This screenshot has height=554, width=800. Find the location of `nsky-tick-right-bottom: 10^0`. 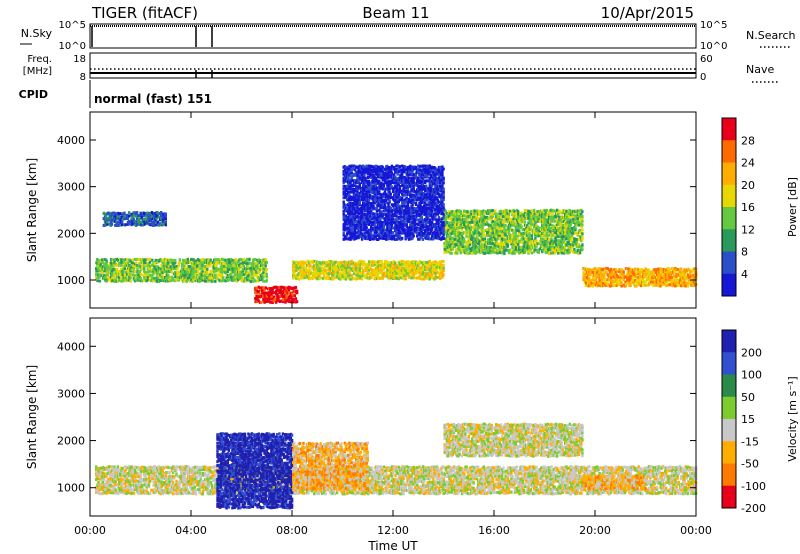

nsky-tick-right-bottom: 10^0 is located at coordinates (713, 46).